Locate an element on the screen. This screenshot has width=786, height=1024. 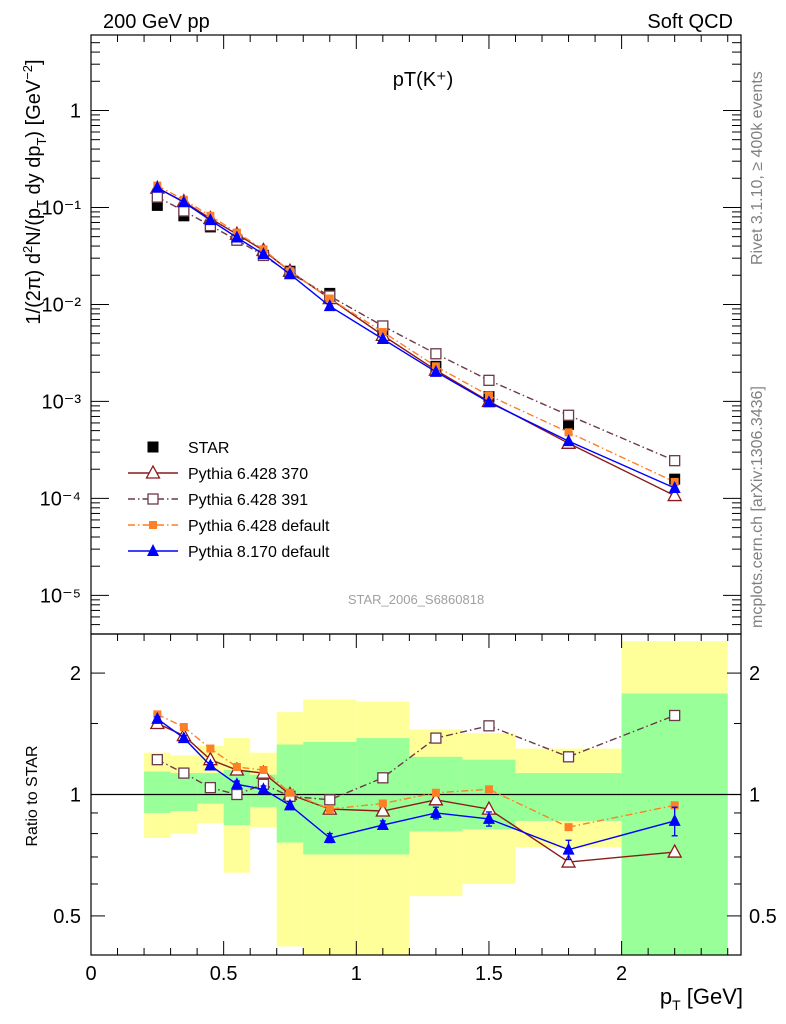
ratio-line-p370 is located at coordinates (416, 792).